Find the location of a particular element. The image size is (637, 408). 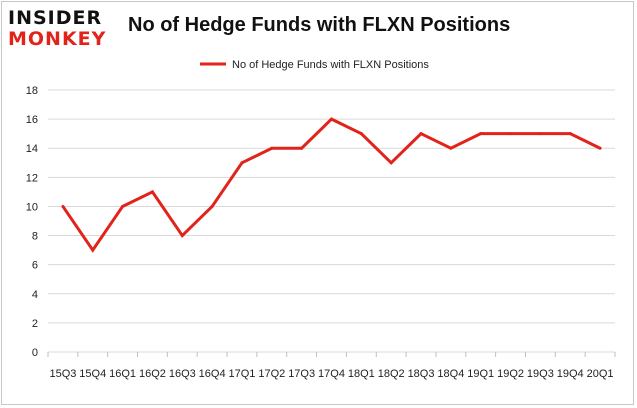

x-tick-label: 19Q4 is located at coordinates (570, 374).